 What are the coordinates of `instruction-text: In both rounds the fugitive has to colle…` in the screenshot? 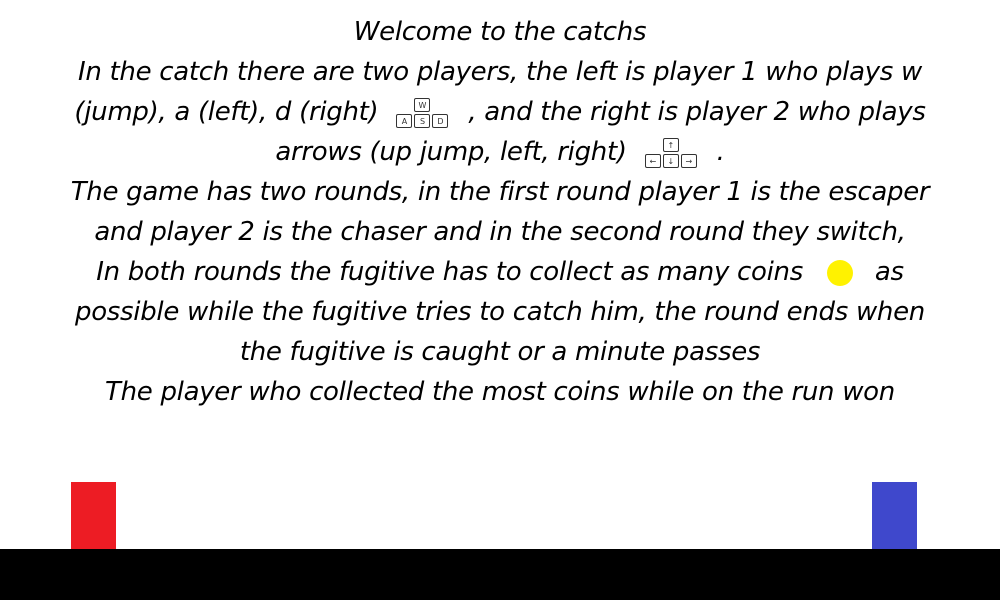 It's located at (449, 272).